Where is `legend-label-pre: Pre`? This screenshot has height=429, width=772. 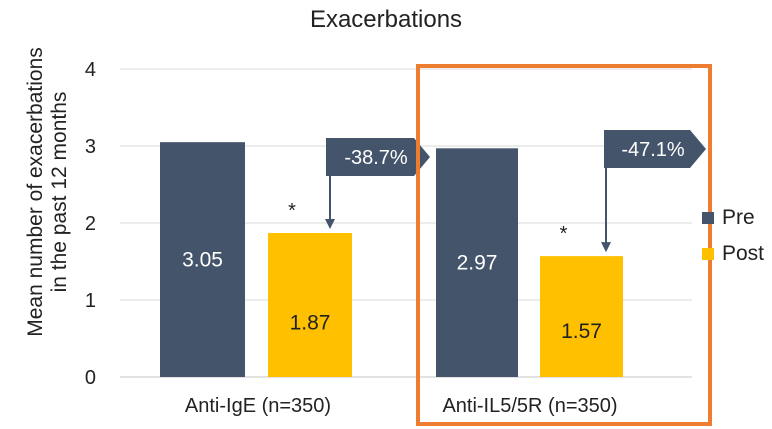
legend-label-pre: Pre is located at coordinates (738, 217).